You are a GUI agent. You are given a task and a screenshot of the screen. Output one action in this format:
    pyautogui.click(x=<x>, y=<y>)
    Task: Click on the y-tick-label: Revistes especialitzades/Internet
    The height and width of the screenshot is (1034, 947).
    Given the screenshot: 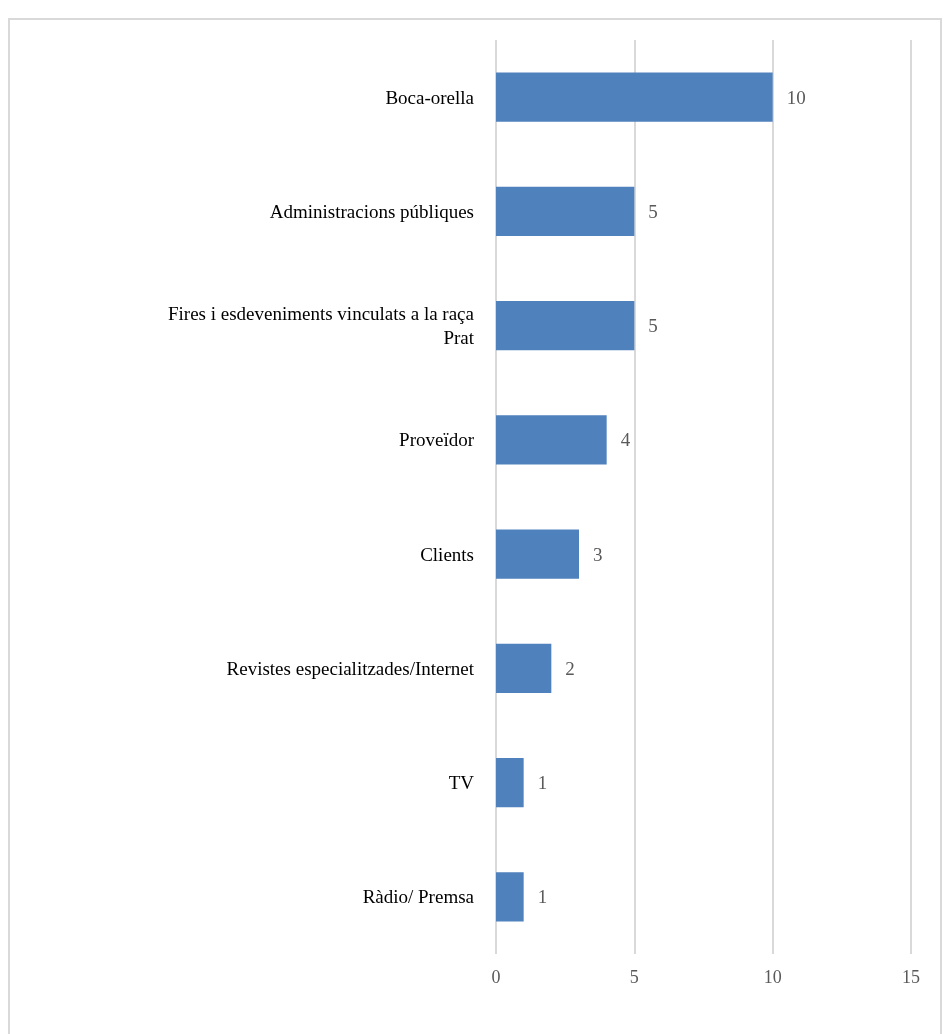 What is the action you would take?
    pyautogui.click(x=350, y=668)
    